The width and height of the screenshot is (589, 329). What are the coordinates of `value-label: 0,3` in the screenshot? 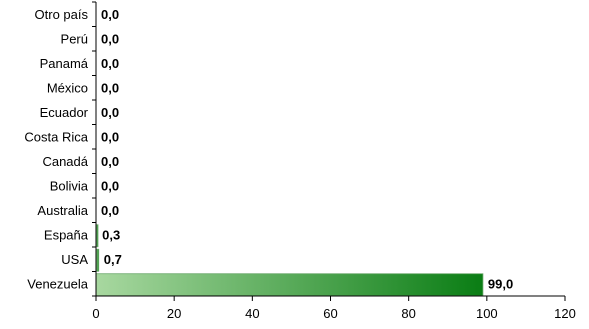 It's located at (111, 234).